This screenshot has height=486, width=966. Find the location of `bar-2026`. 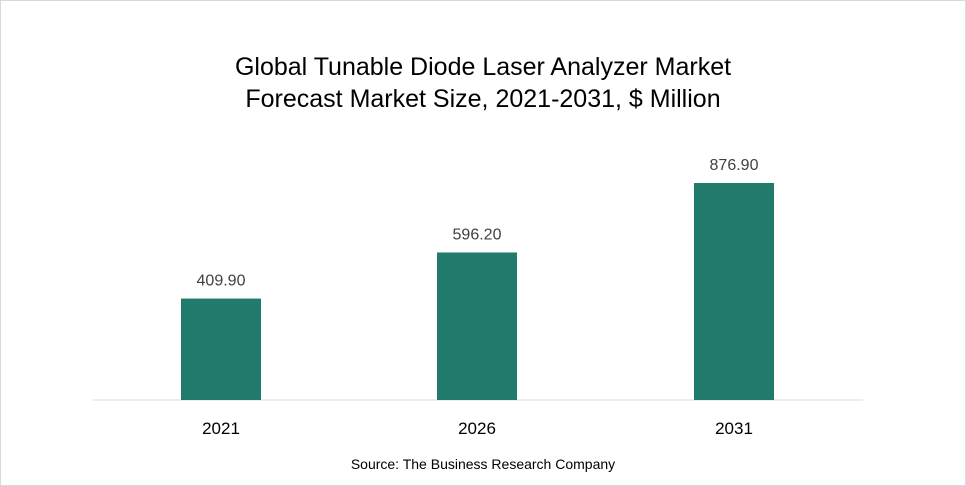

bar-2026 is located at coordinates (477, 326).